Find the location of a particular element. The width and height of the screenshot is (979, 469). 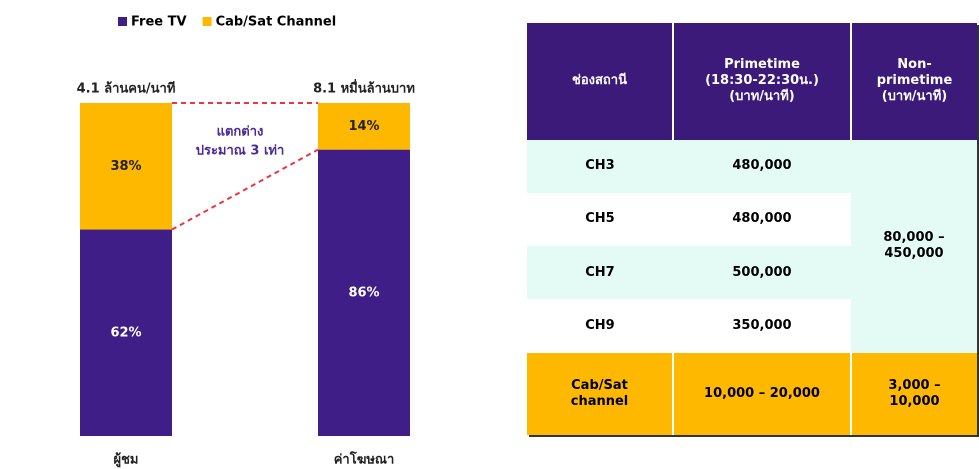

cell: 3,000 –10,000 is located at coordinates (913, 393).